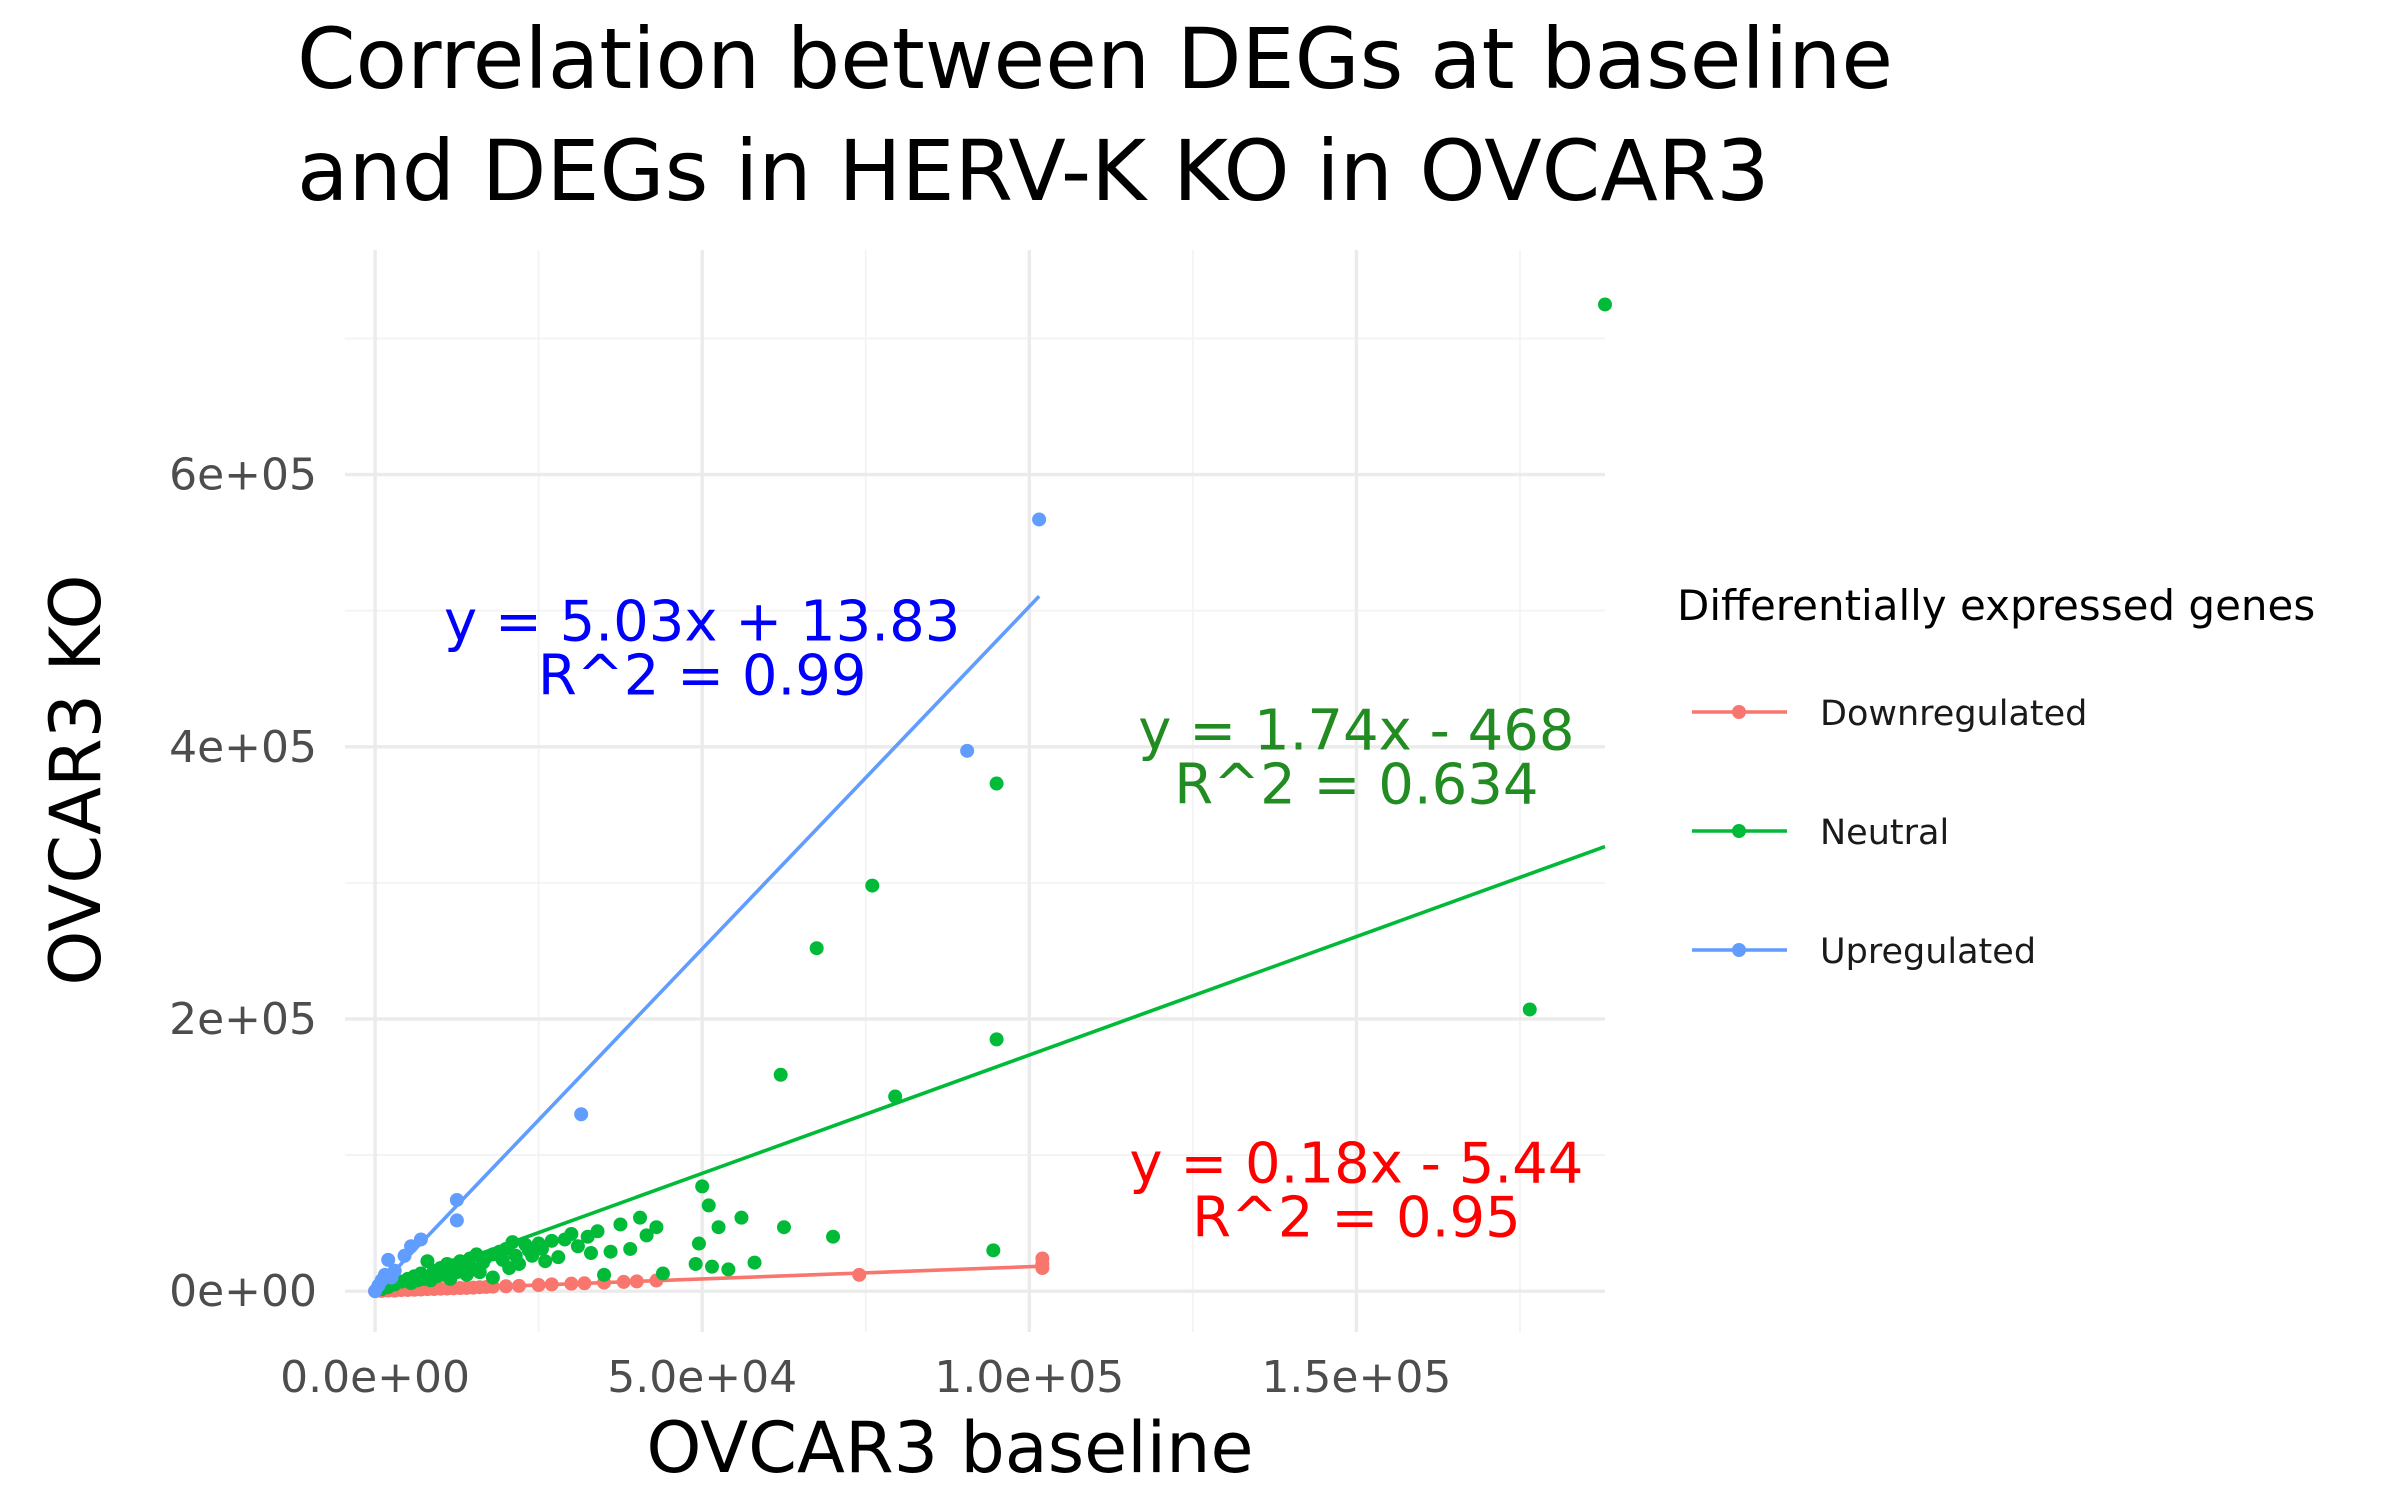  What do you see at coordinates (1029, 1377) in the screenshot?
I see `x-tick-label: 1.0e+05` at bounding box center [1029, 1377].